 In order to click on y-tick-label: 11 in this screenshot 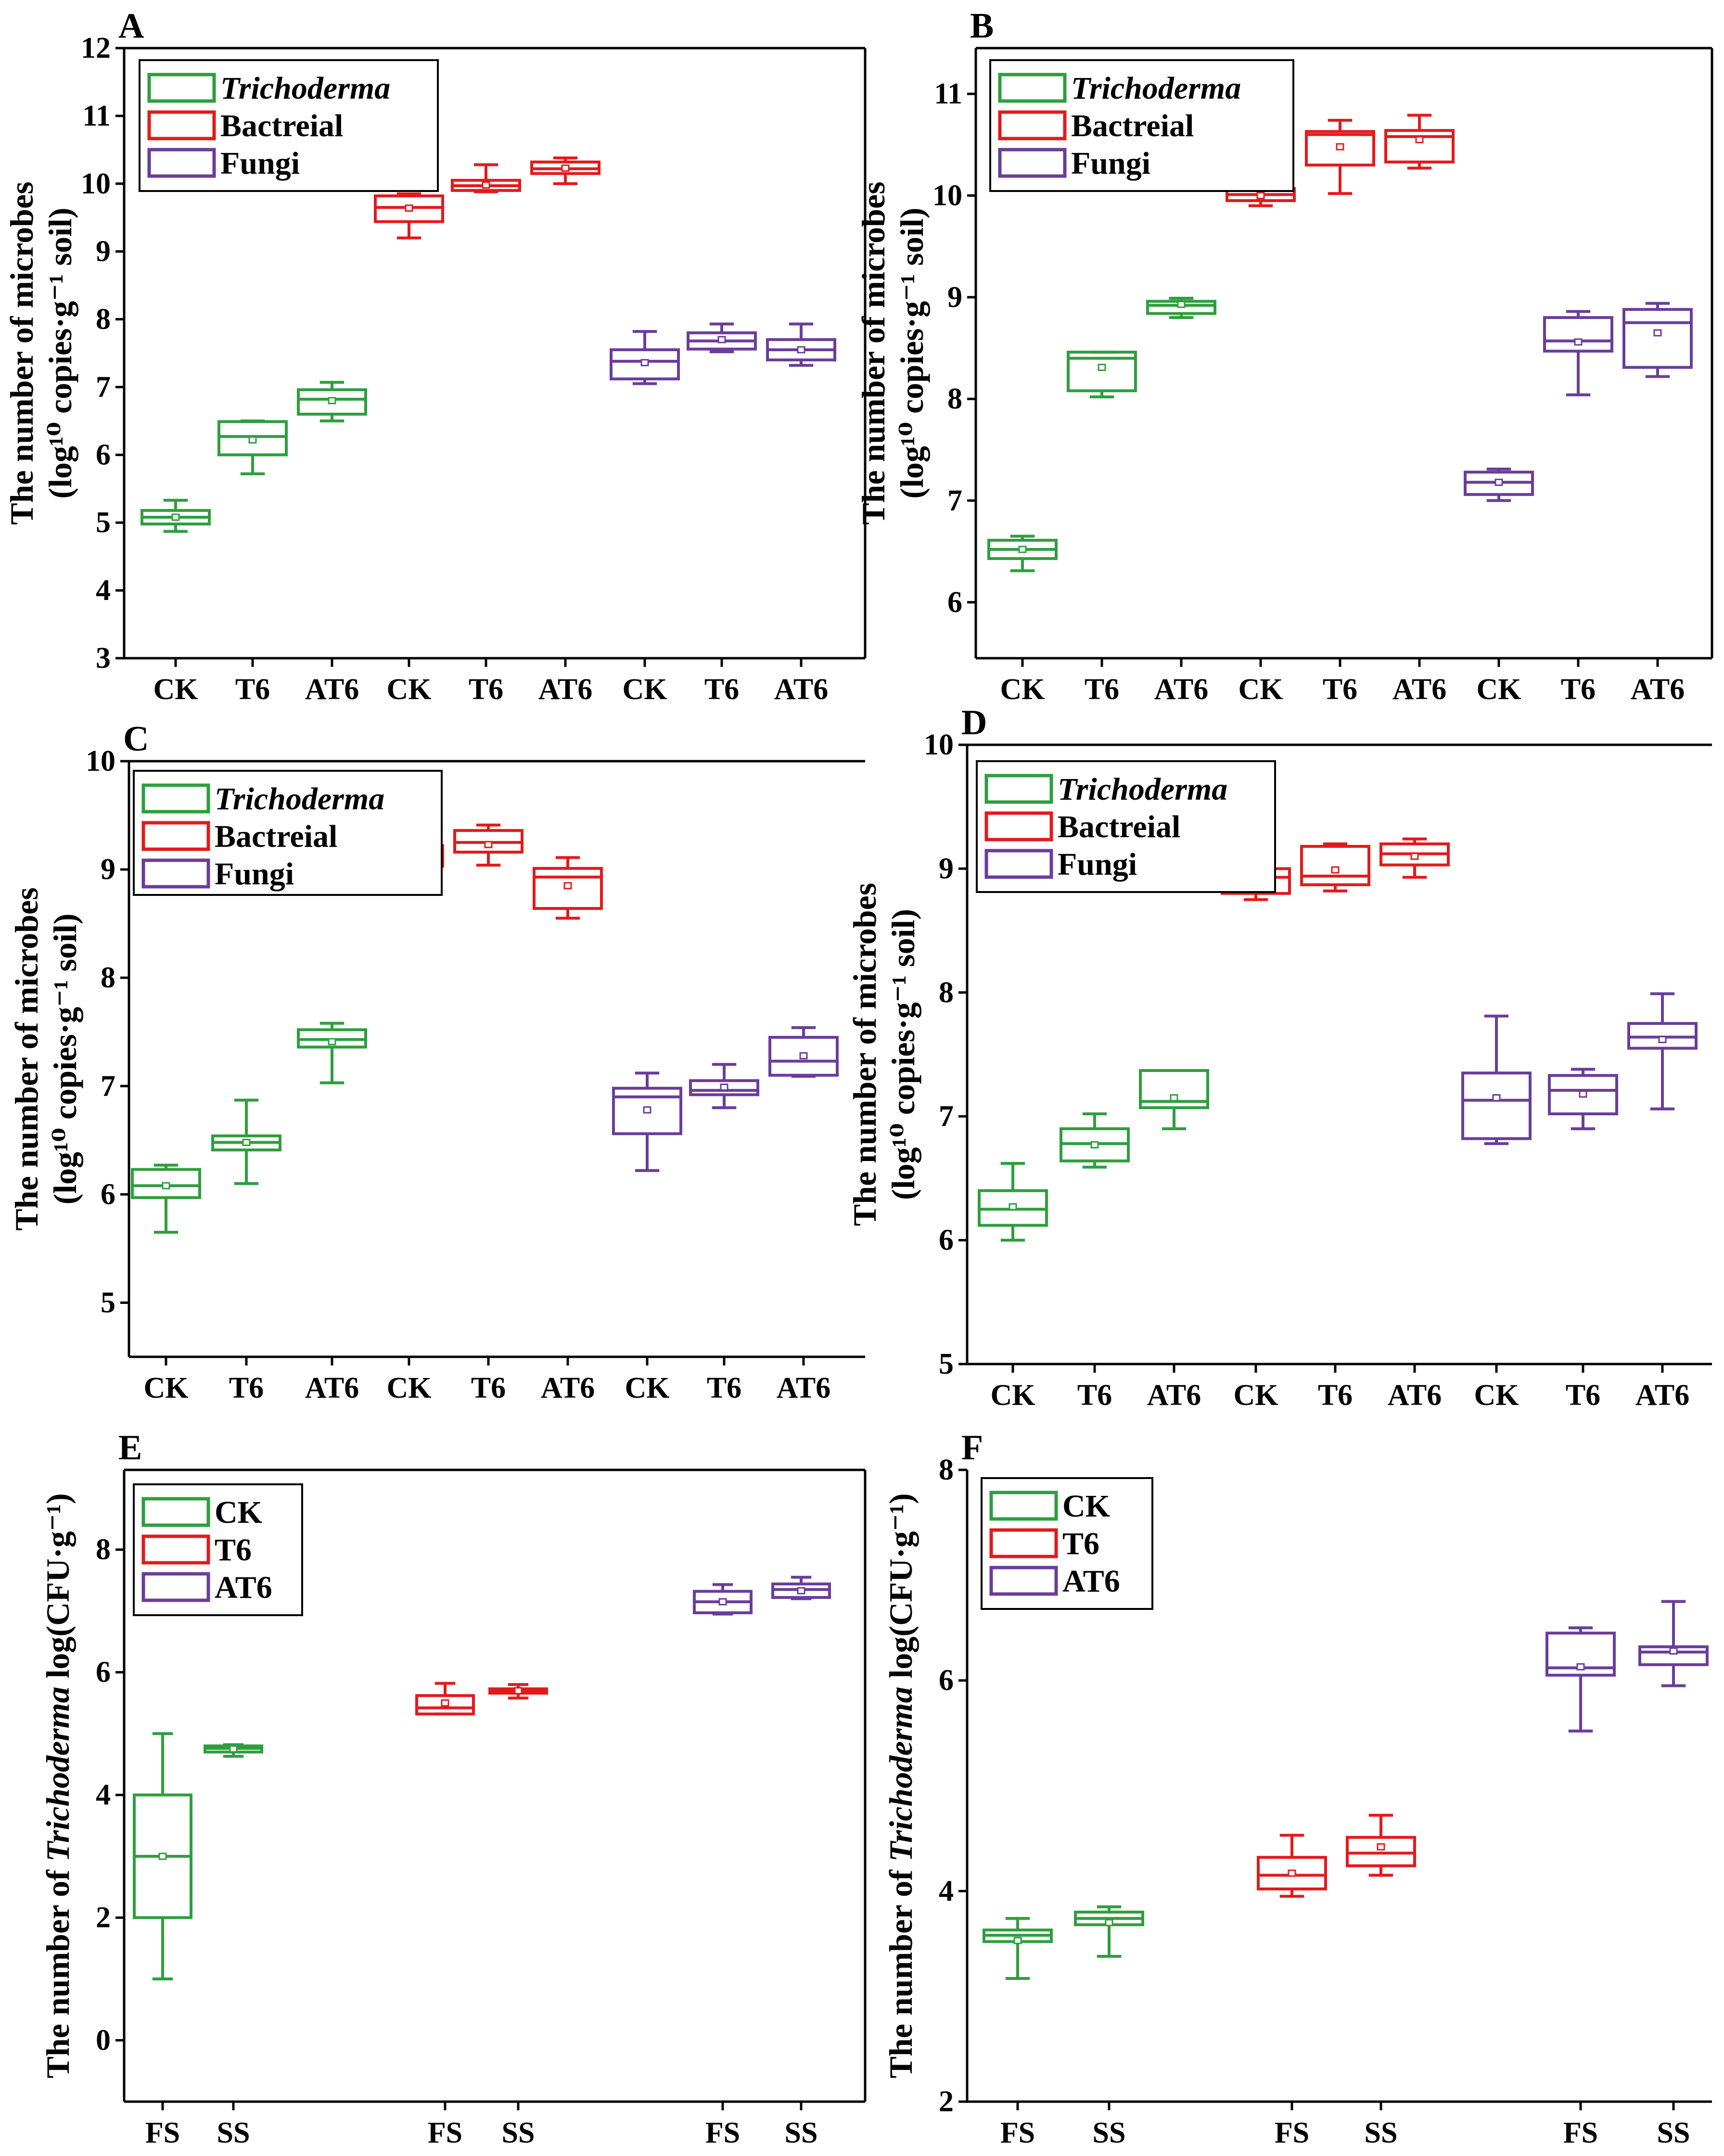, I will do `click(96, 116)`.